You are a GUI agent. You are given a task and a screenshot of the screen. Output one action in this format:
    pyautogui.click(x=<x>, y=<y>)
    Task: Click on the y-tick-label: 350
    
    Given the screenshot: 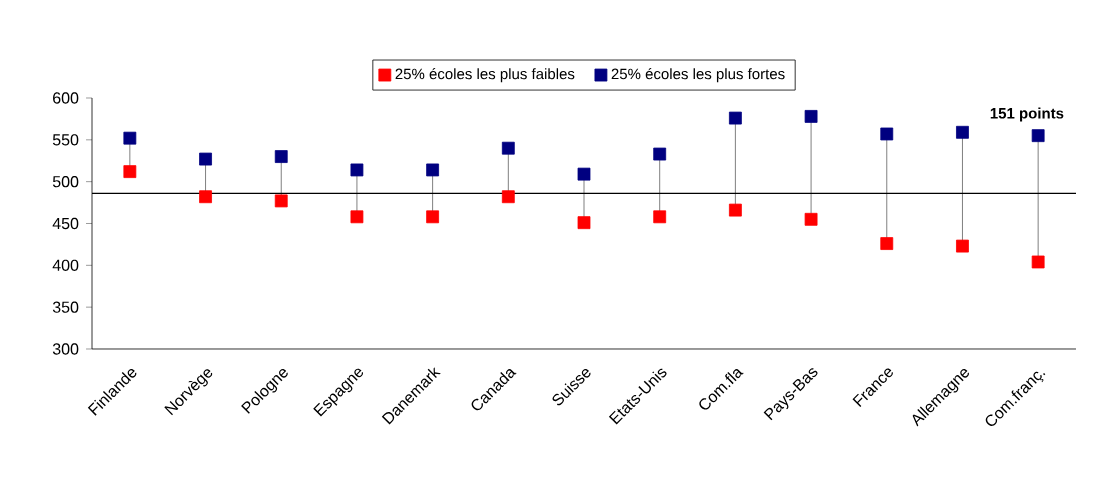 What is the action you would take?
    pyautogui.click(x=65, y=307)
    